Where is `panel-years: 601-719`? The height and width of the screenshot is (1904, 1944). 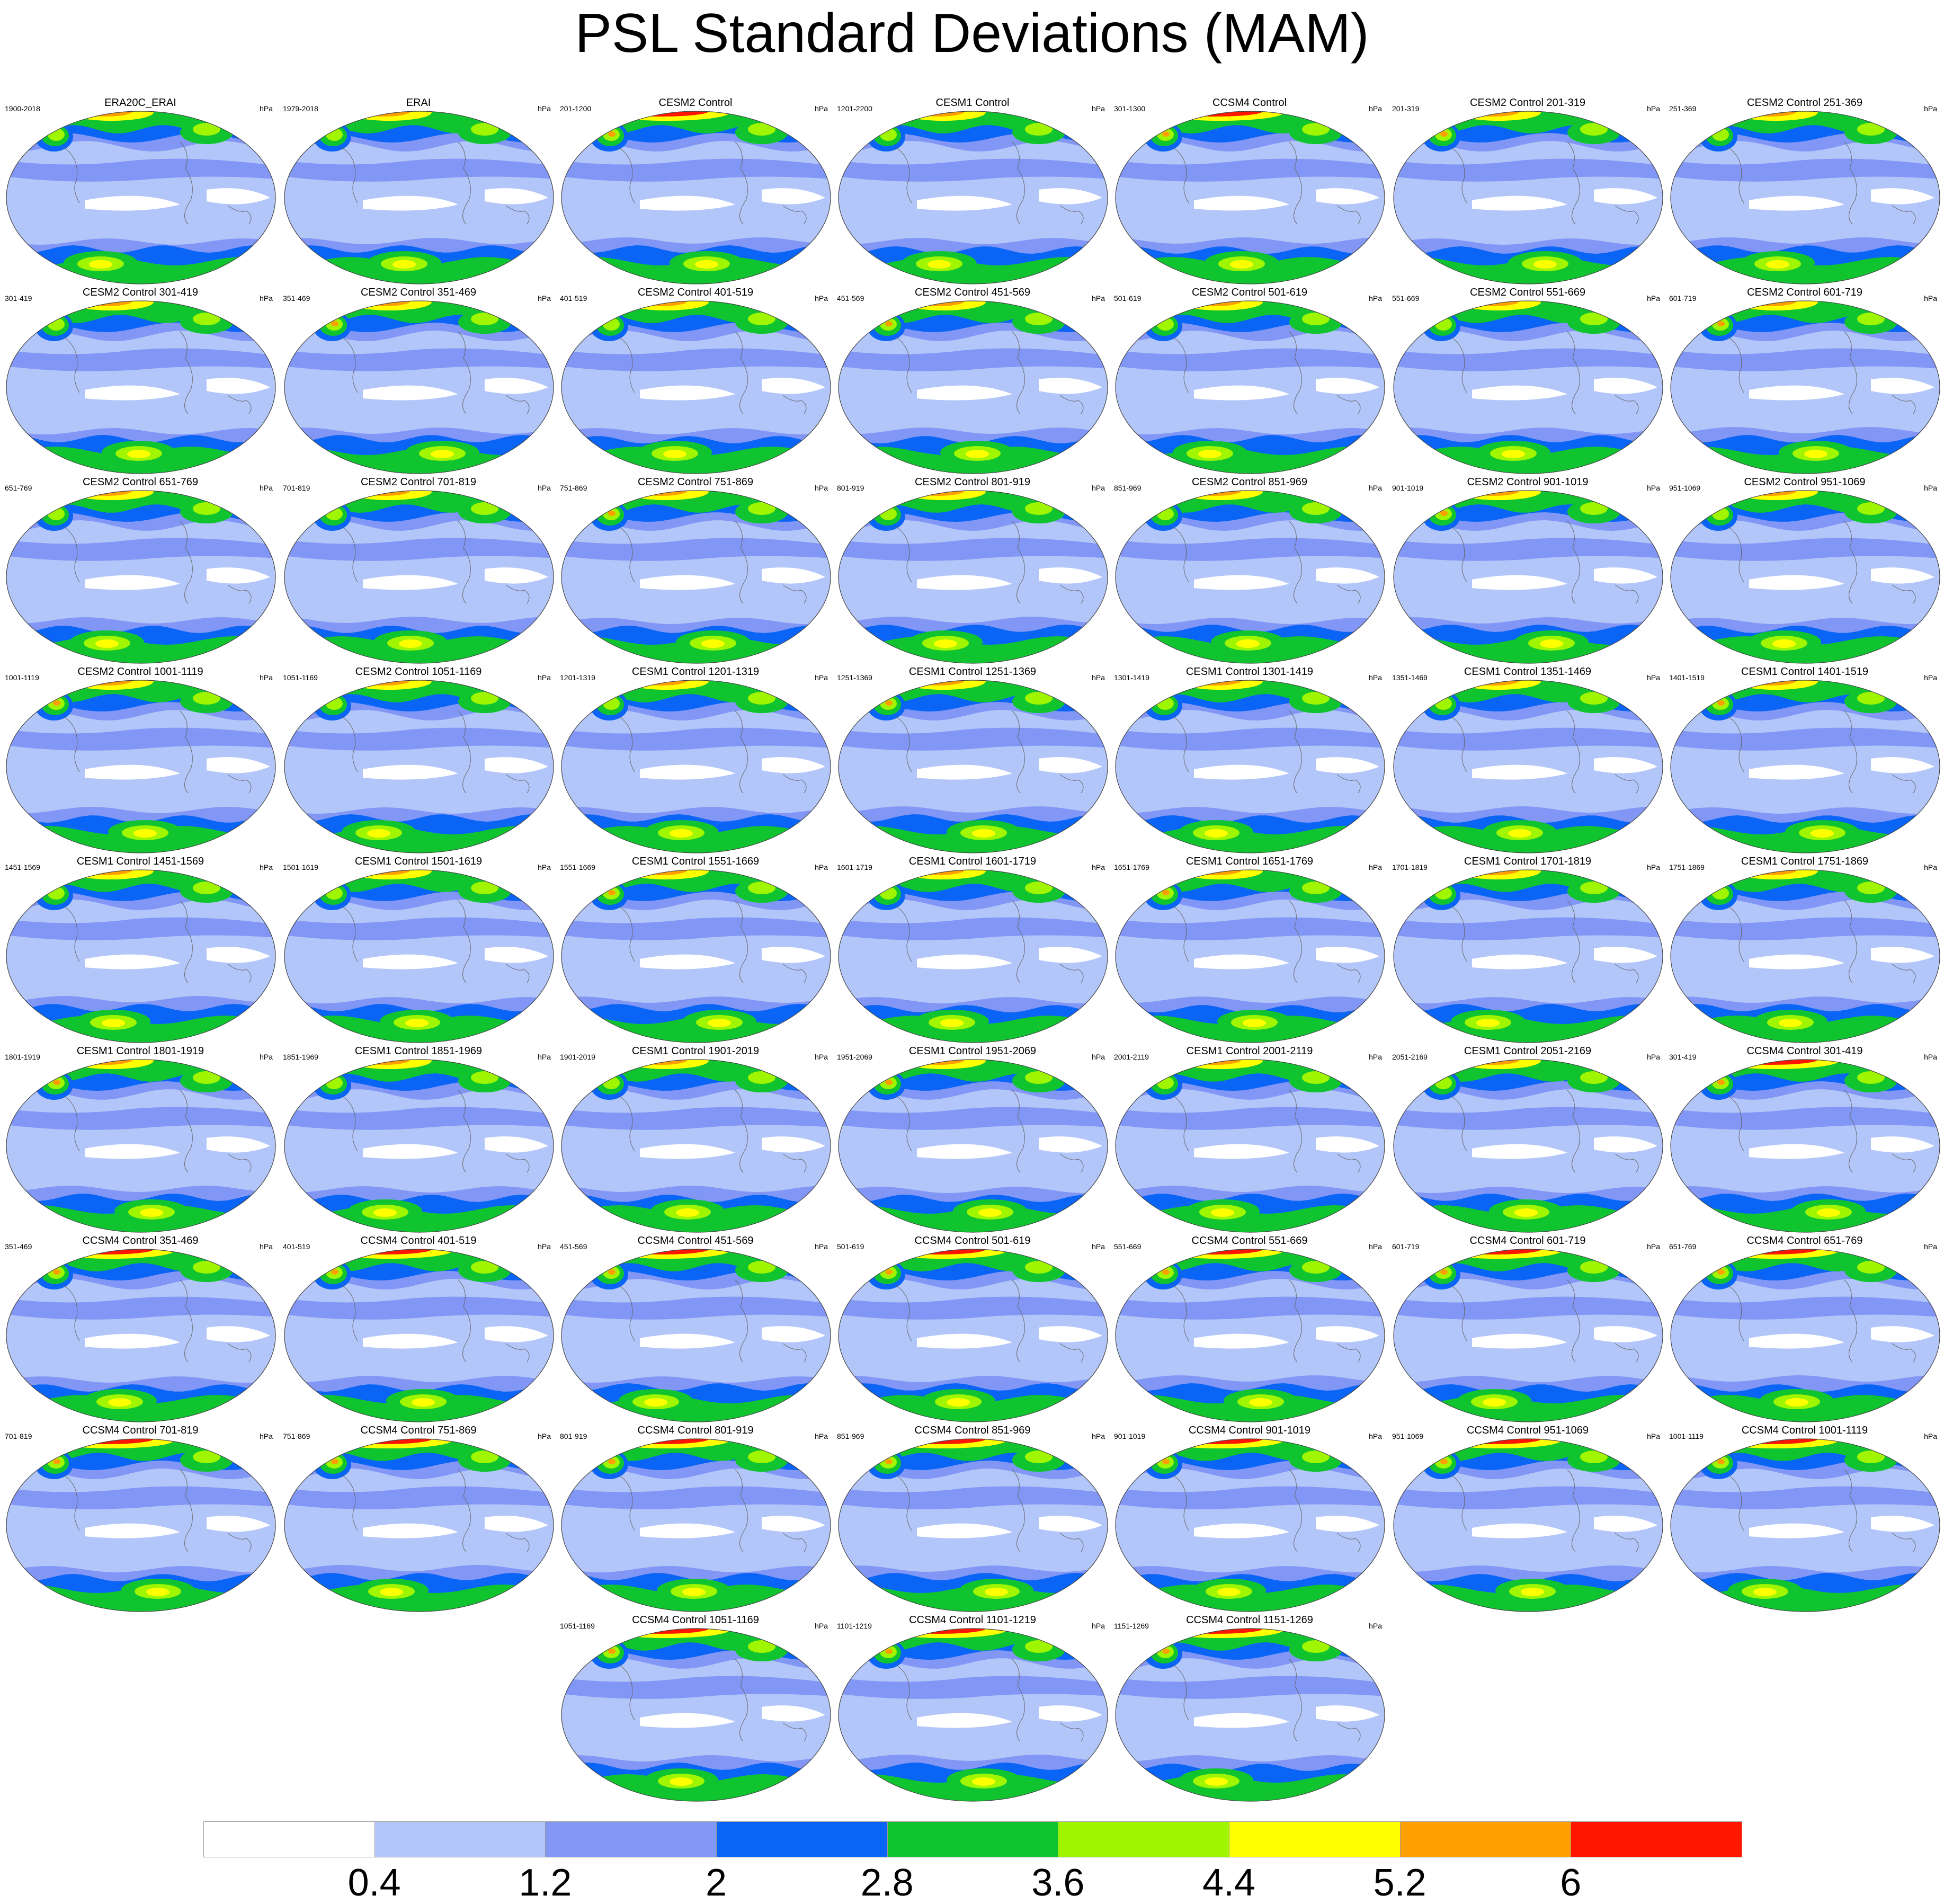
panel-years: 601-719 is located at coordinates (1683, 298).